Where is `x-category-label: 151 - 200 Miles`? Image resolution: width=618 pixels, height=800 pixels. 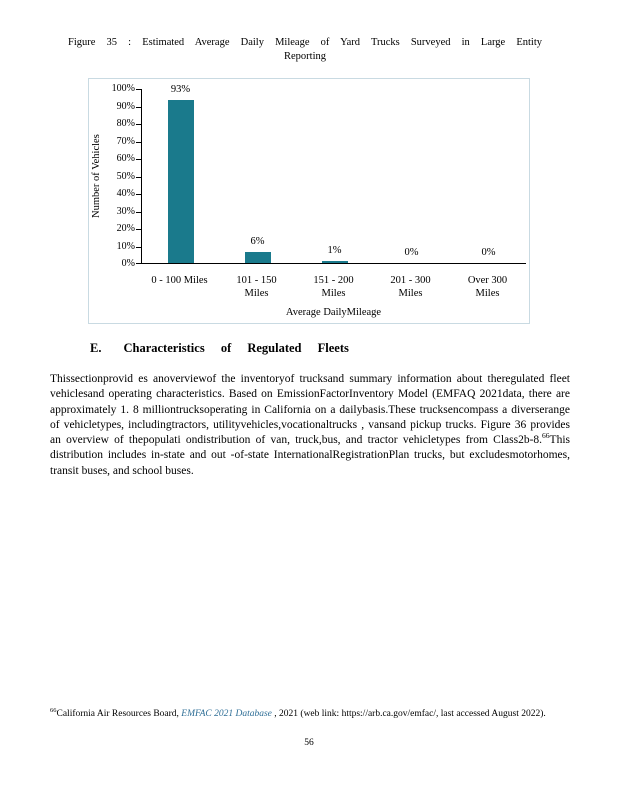 x-category-label: 151 - 200 Miles is located at coordinates (333, 287).